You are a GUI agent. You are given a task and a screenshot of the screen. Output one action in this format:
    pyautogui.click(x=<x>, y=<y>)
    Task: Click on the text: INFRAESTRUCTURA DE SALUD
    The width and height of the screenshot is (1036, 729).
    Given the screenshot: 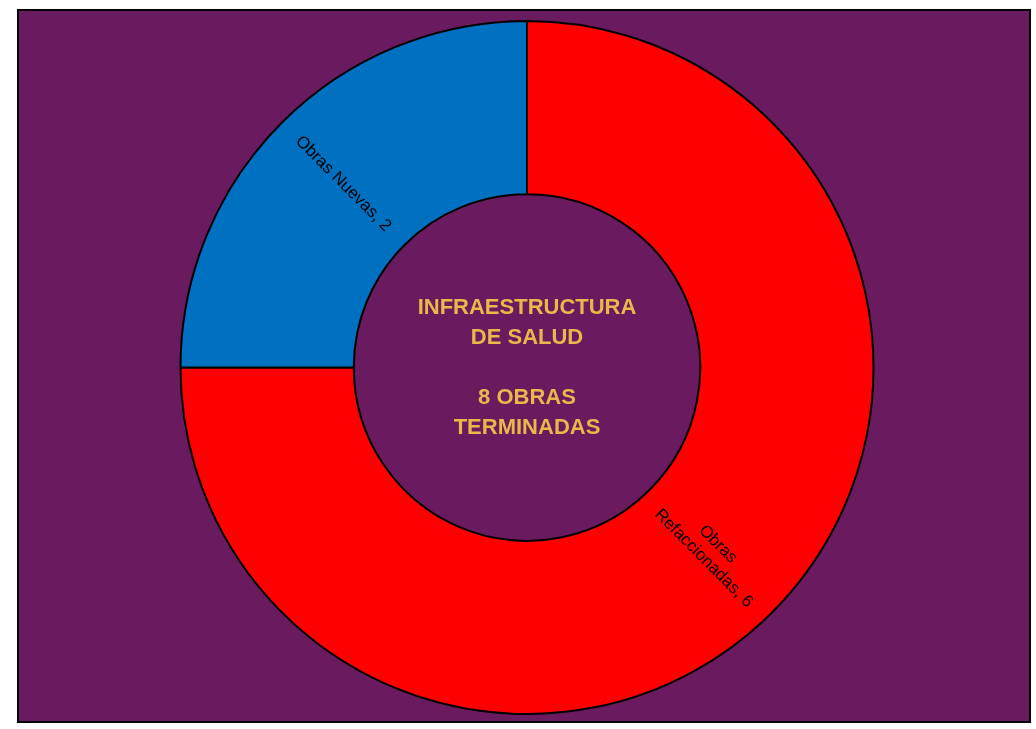 What is the action you would take?
    pyautogui.click(x=527, y=321)
    